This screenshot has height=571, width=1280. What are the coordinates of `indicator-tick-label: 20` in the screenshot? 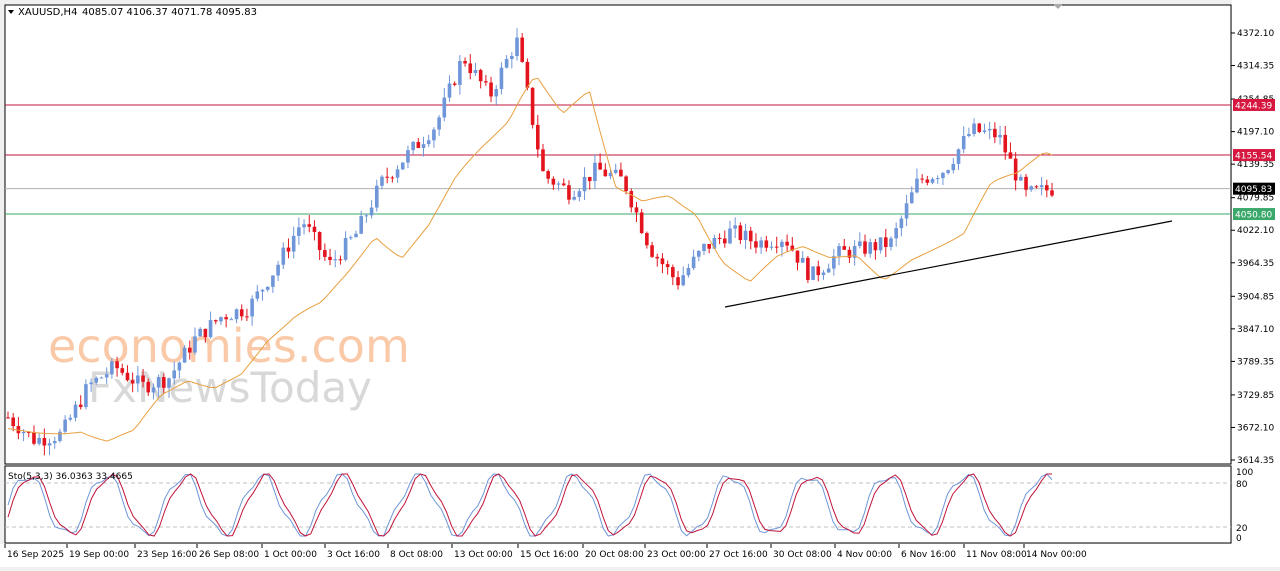 It's located at (1242, 529).